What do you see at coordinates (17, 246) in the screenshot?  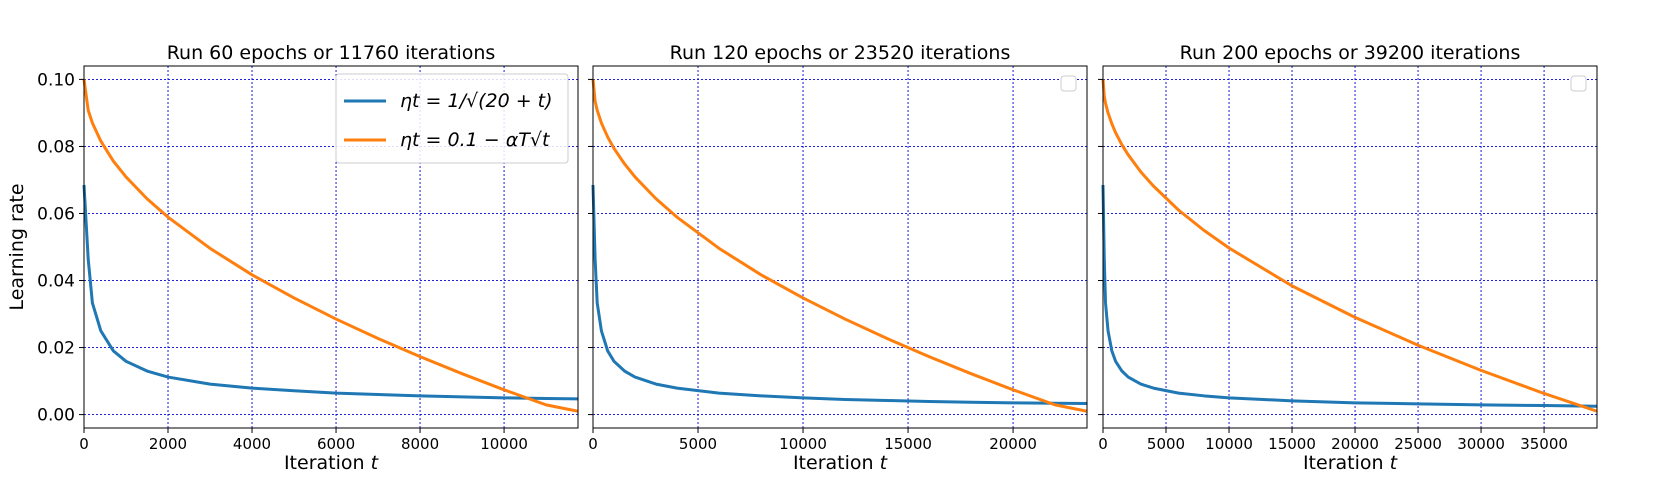 I see `y-axis-label: Learning rate` at bounding box center [17, 246].